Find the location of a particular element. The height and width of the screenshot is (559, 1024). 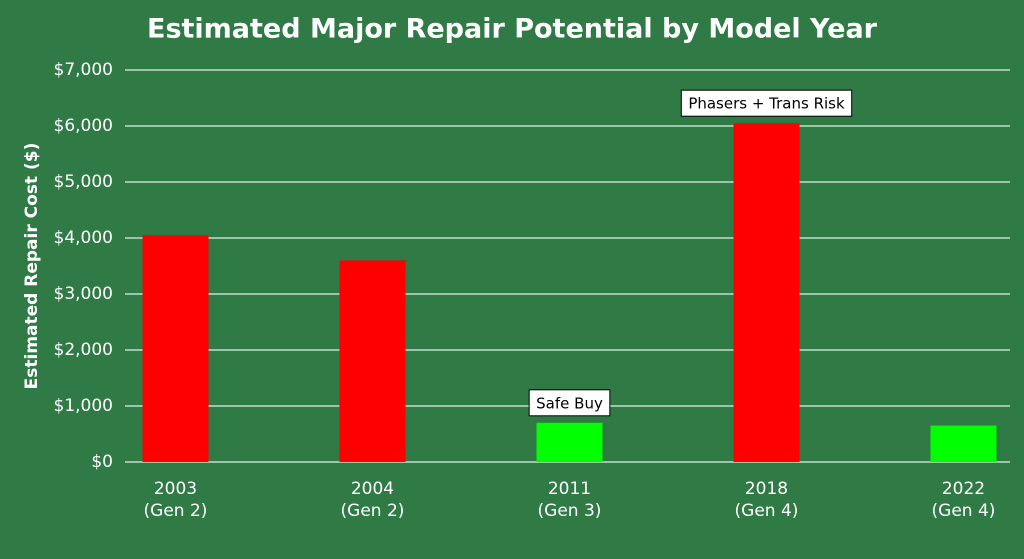

annotation: Phasers + Trans Risk is located at coordinates (766, 104).